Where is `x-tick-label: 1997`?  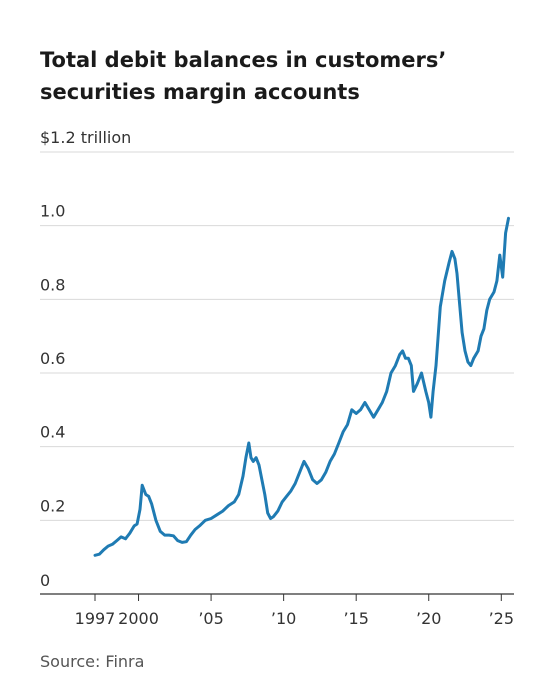
x-tick-label: 1997 is located at coordinates (95, 618).